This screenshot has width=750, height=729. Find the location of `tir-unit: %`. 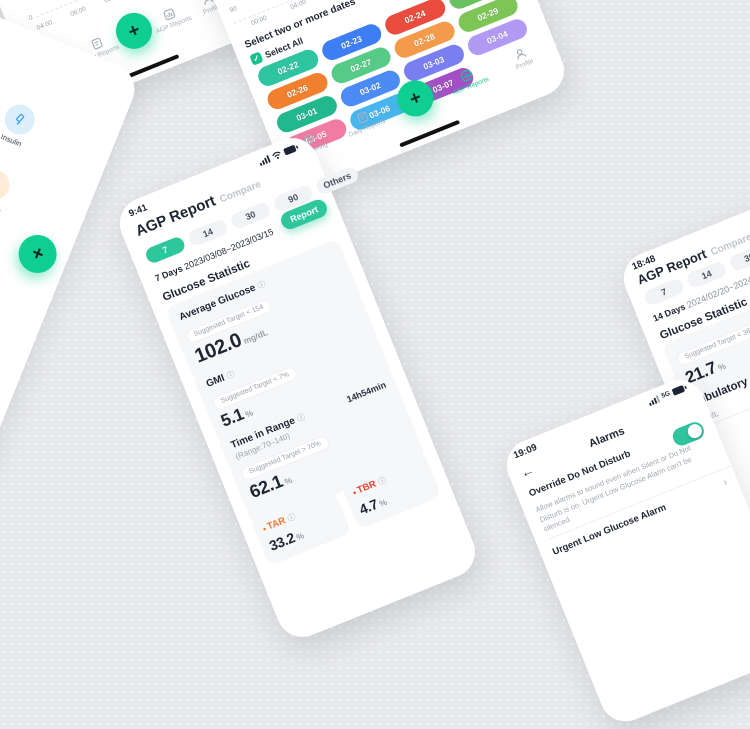

tir-unit: % is located at coordinates (288, 480).